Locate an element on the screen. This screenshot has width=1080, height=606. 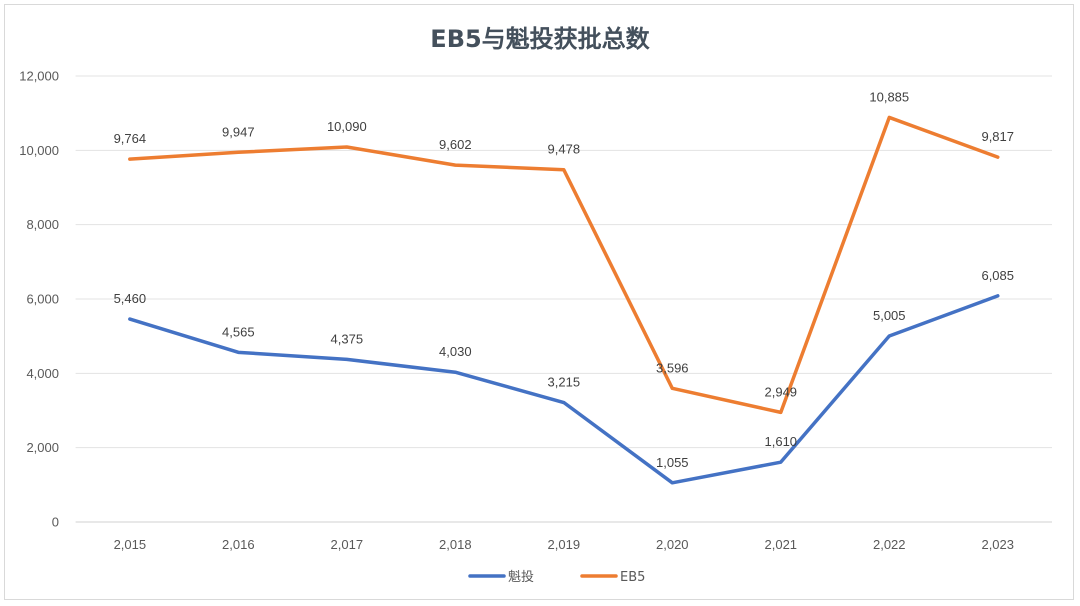
y-axis: 0 2,000 4,000 6,000 8,000 10,000 12,000 is located at coordinates (39, 299).